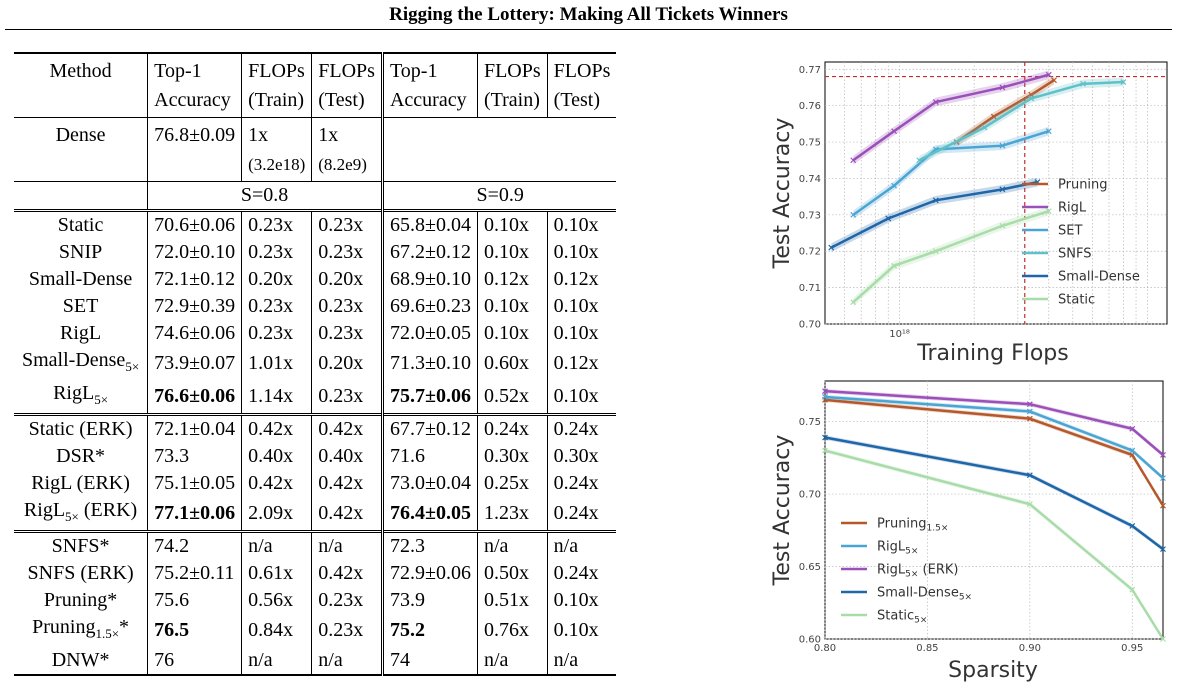 The width and height of the screenshot is (1177, 699). I want to click on value-cell: 72.3, so click(429, 545).